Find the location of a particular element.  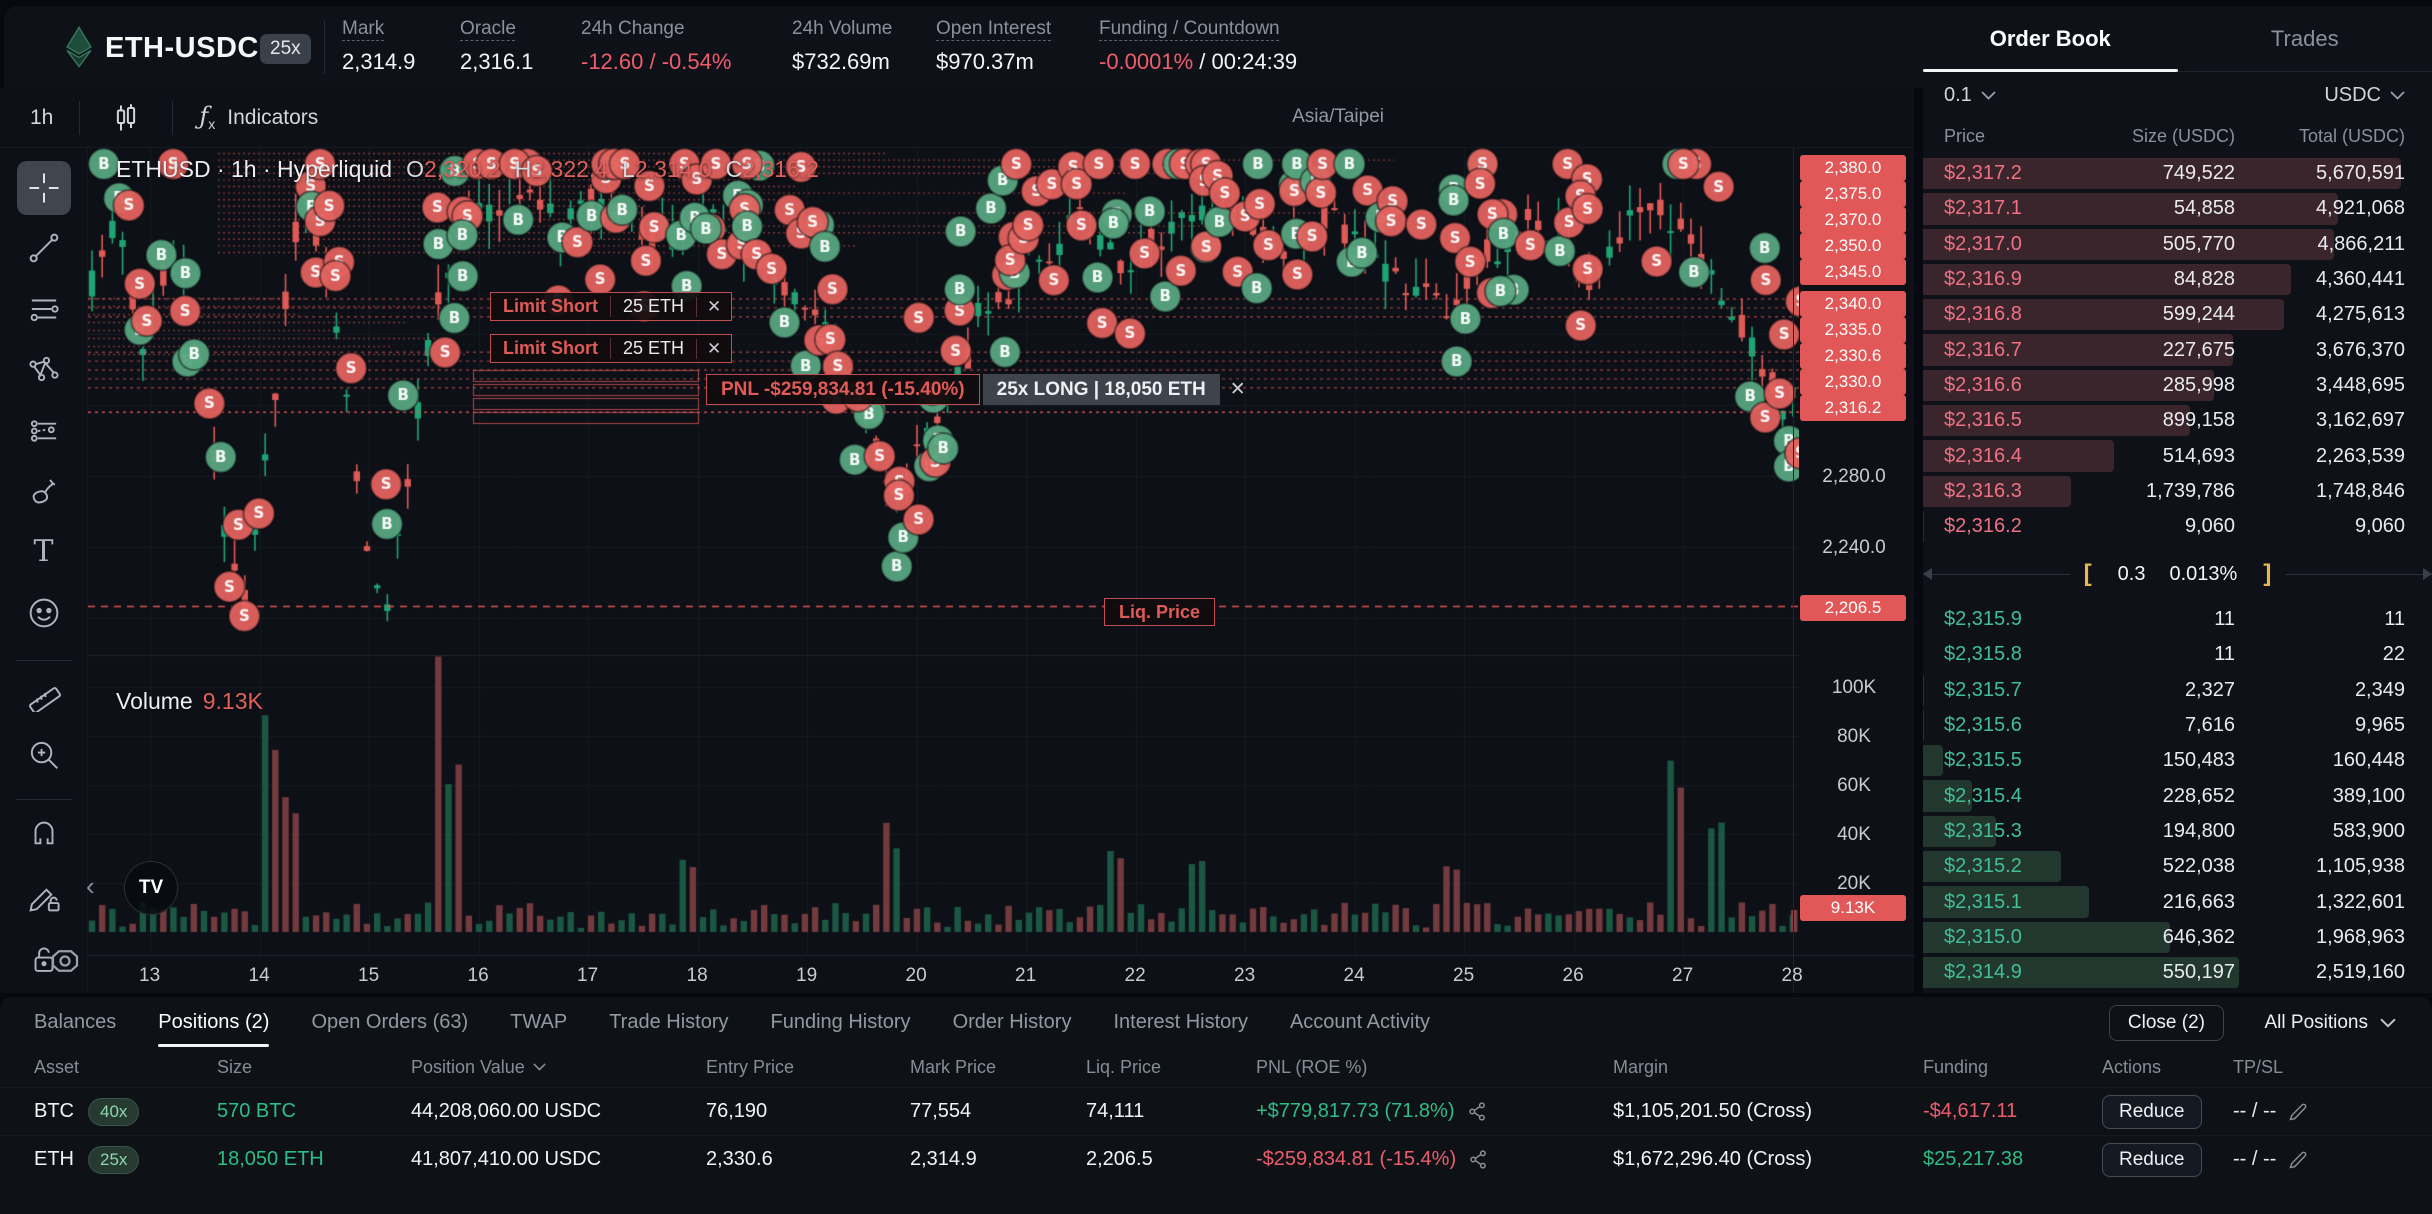

col-header-liq-price: Liq. Price is located at coordinates (1124, 1066).